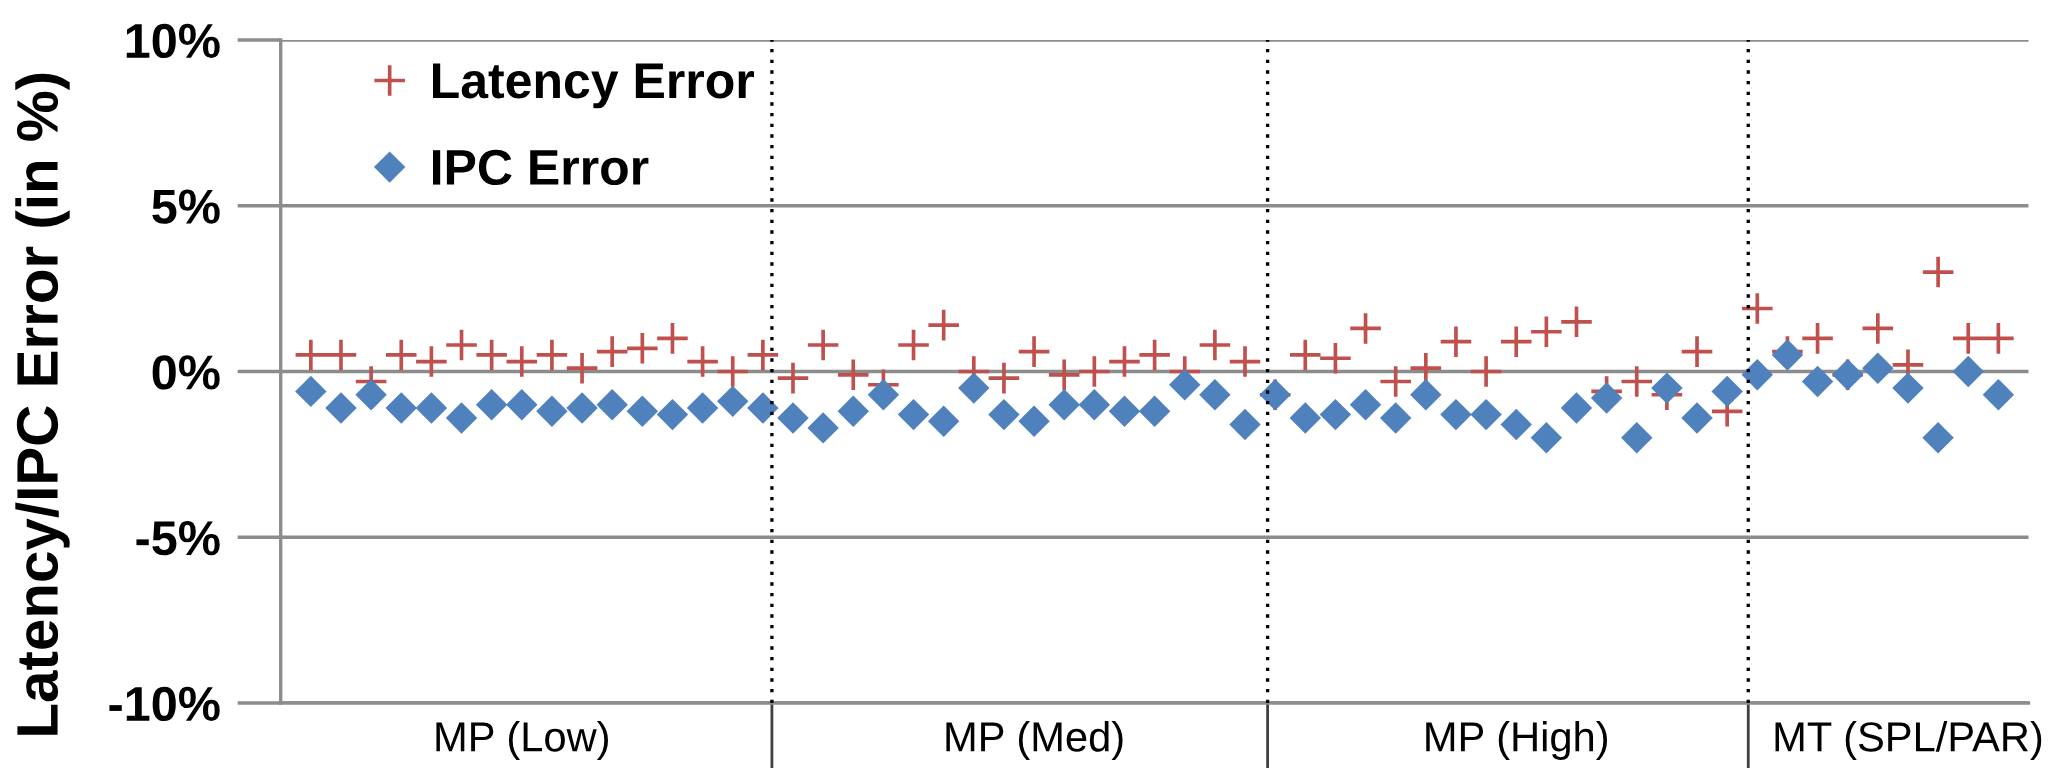 This screenshot has height=768, width=2049. Describe the element at coordinates (1034, 740) in the screenshot. I see `x-tick-label: MP (Med)` at that location.